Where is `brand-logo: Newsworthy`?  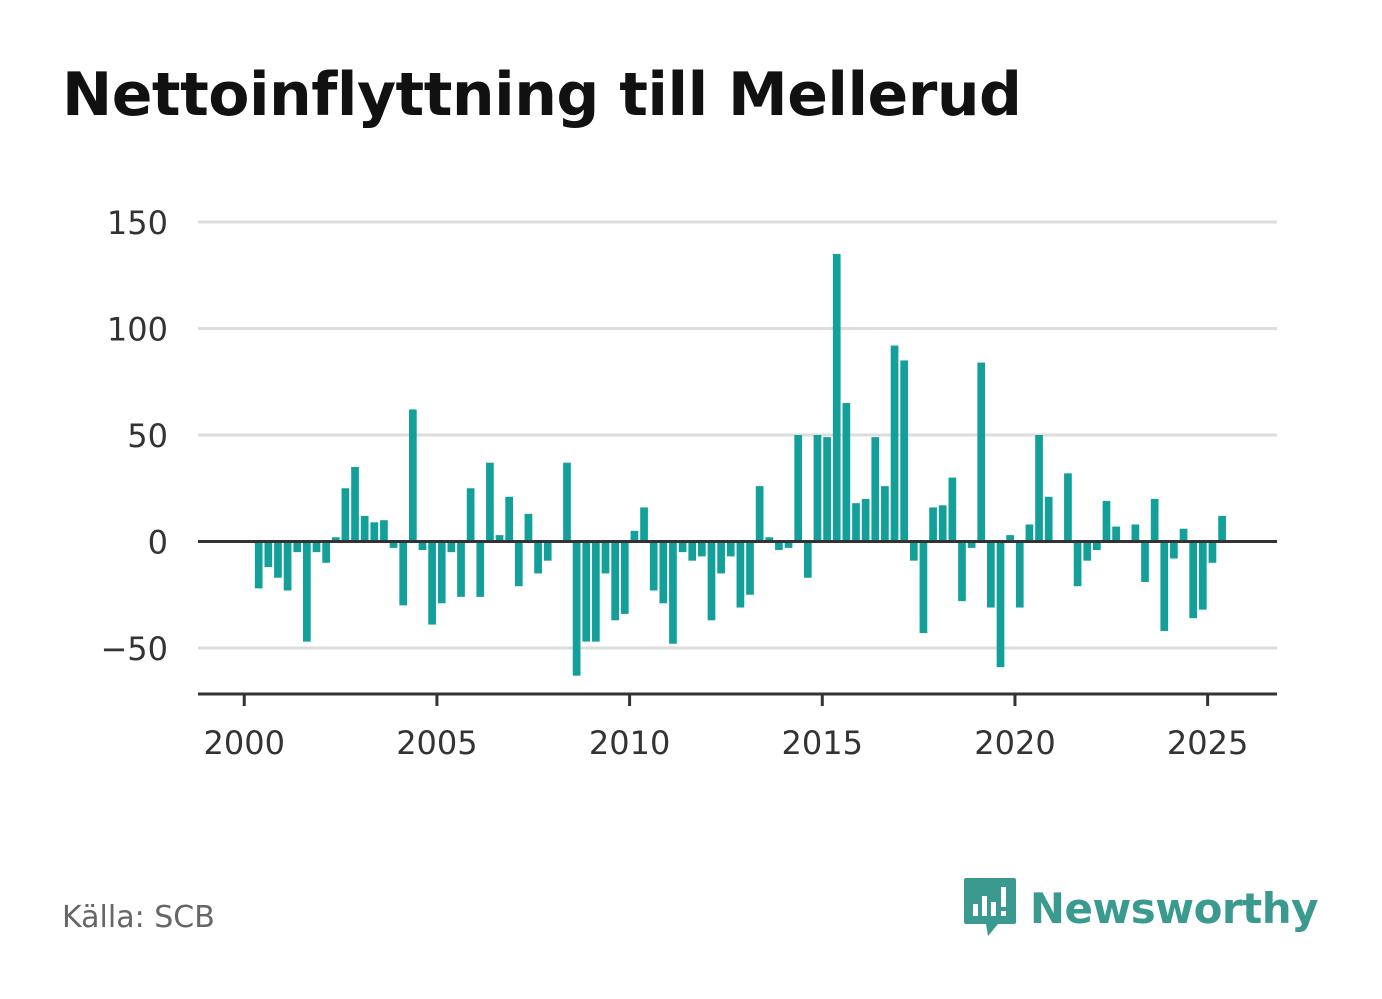
brand-logo: Newsworthy is located at coordinates (1141, 908).